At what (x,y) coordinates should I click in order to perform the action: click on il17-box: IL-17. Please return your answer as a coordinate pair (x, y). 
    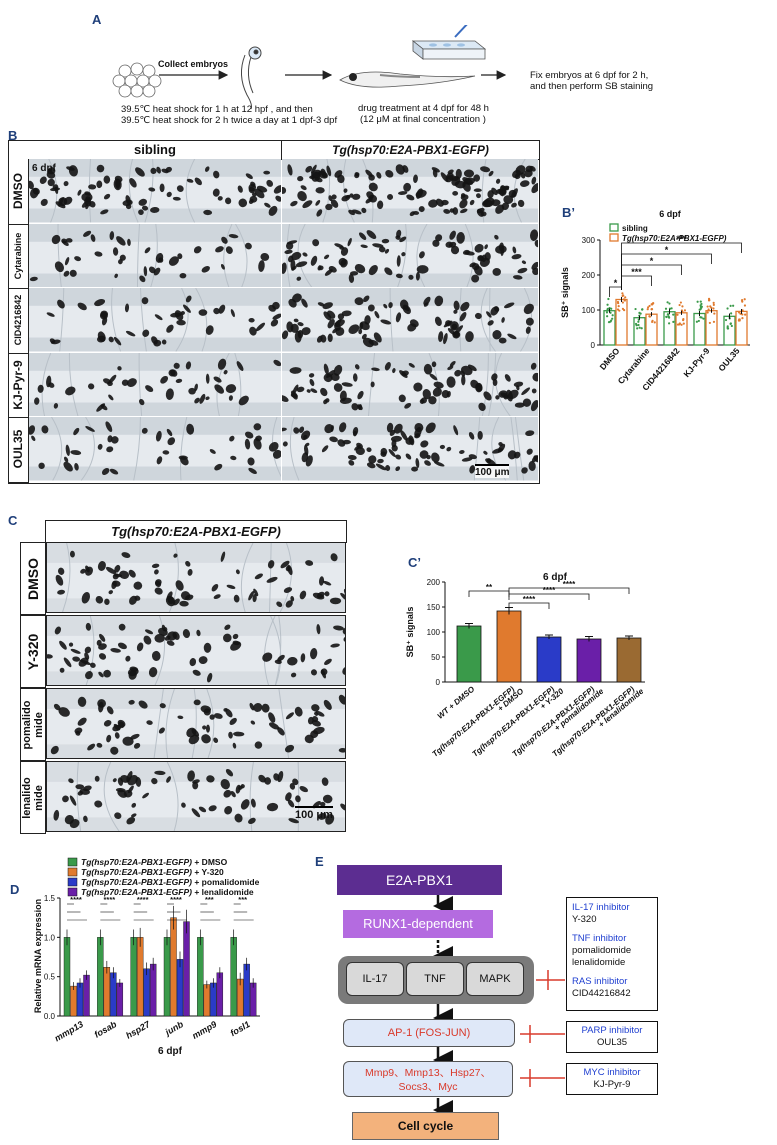
    Looking at the image, I should click on (375, 979).